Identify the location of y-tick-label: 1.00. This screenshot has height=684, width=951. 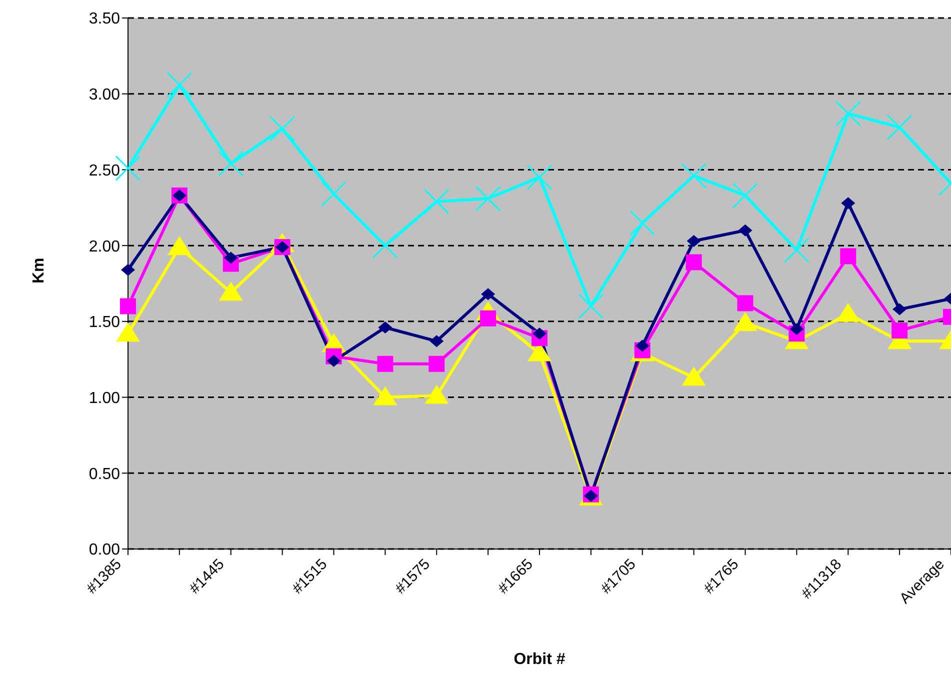
(104, 398).